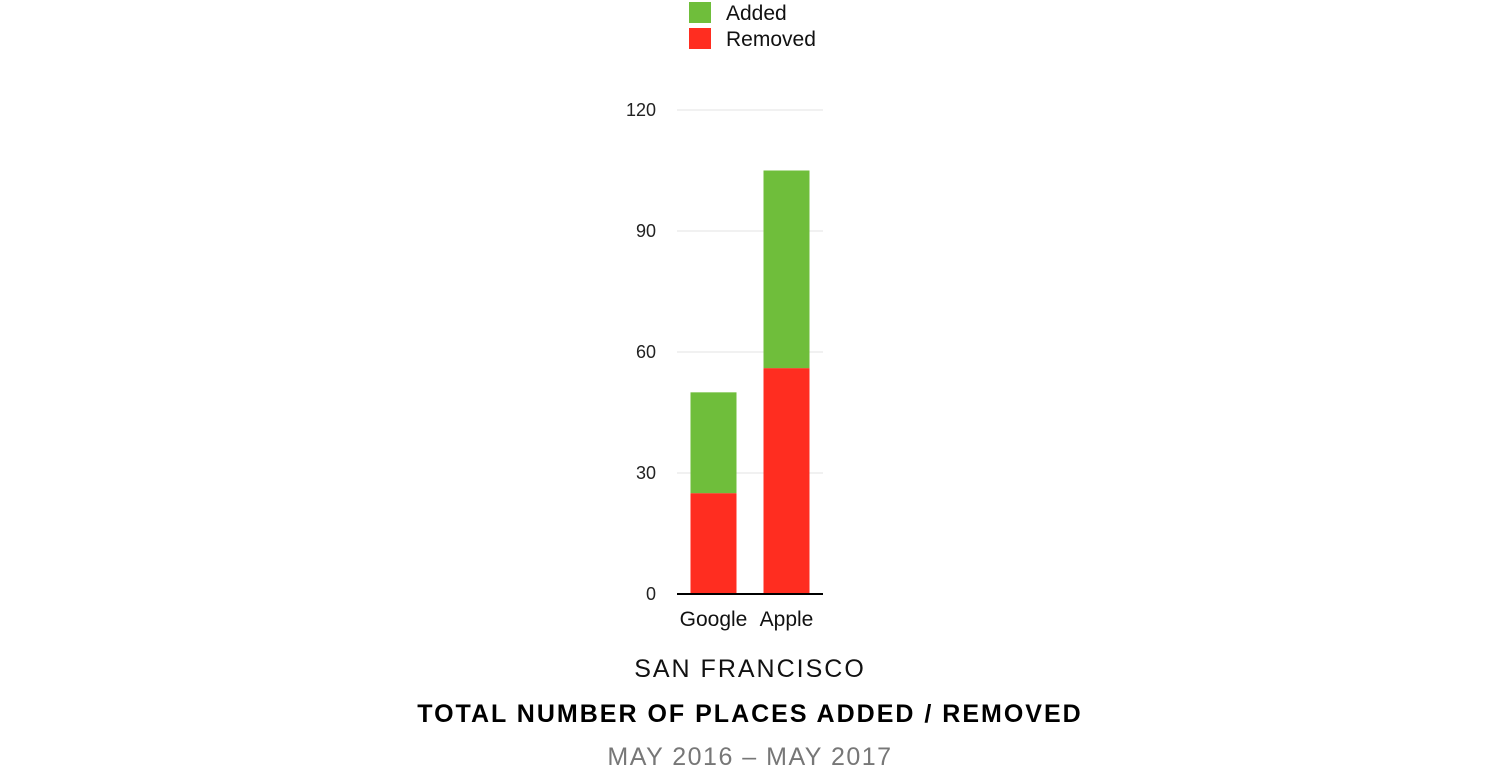  Describe the element at coordinates (714, 619) in the screenshot. I see `x-category-label: Google` at that location.